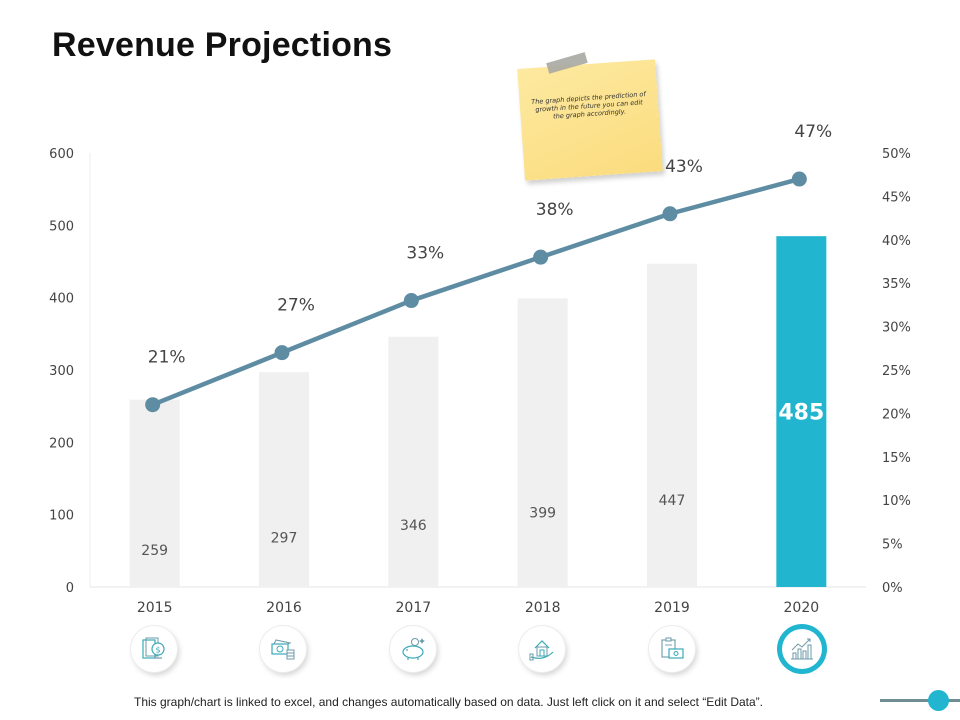  I want to click on house-in-hand-icon, so click(541, 650).